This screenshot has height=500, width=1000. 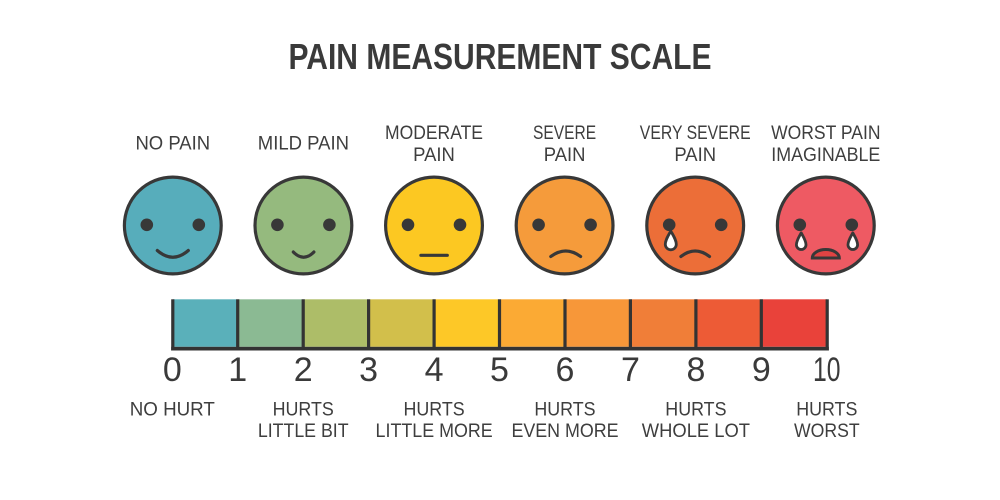 What do you see at coordinates (827, 431) in the screenshot?
I see `svg-text: WORST` at bounding box center [827, 431].